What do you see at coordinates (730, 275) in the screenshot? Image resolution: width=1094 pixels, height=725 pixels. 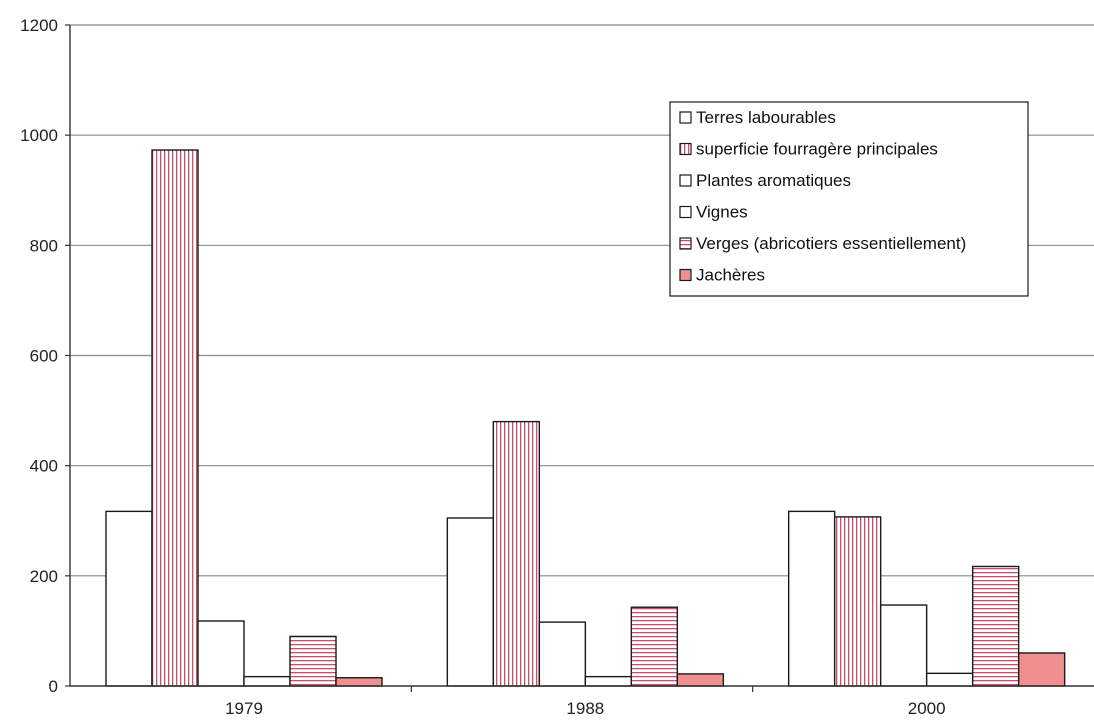 I see `legend-label: Jachères` at bounding box center [730, 275].